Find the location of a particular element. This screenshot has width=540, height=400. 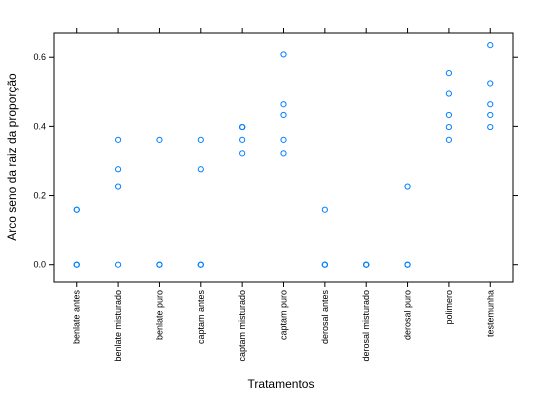

y-tick-label: 0.2 is located at coordinates (39, 196).